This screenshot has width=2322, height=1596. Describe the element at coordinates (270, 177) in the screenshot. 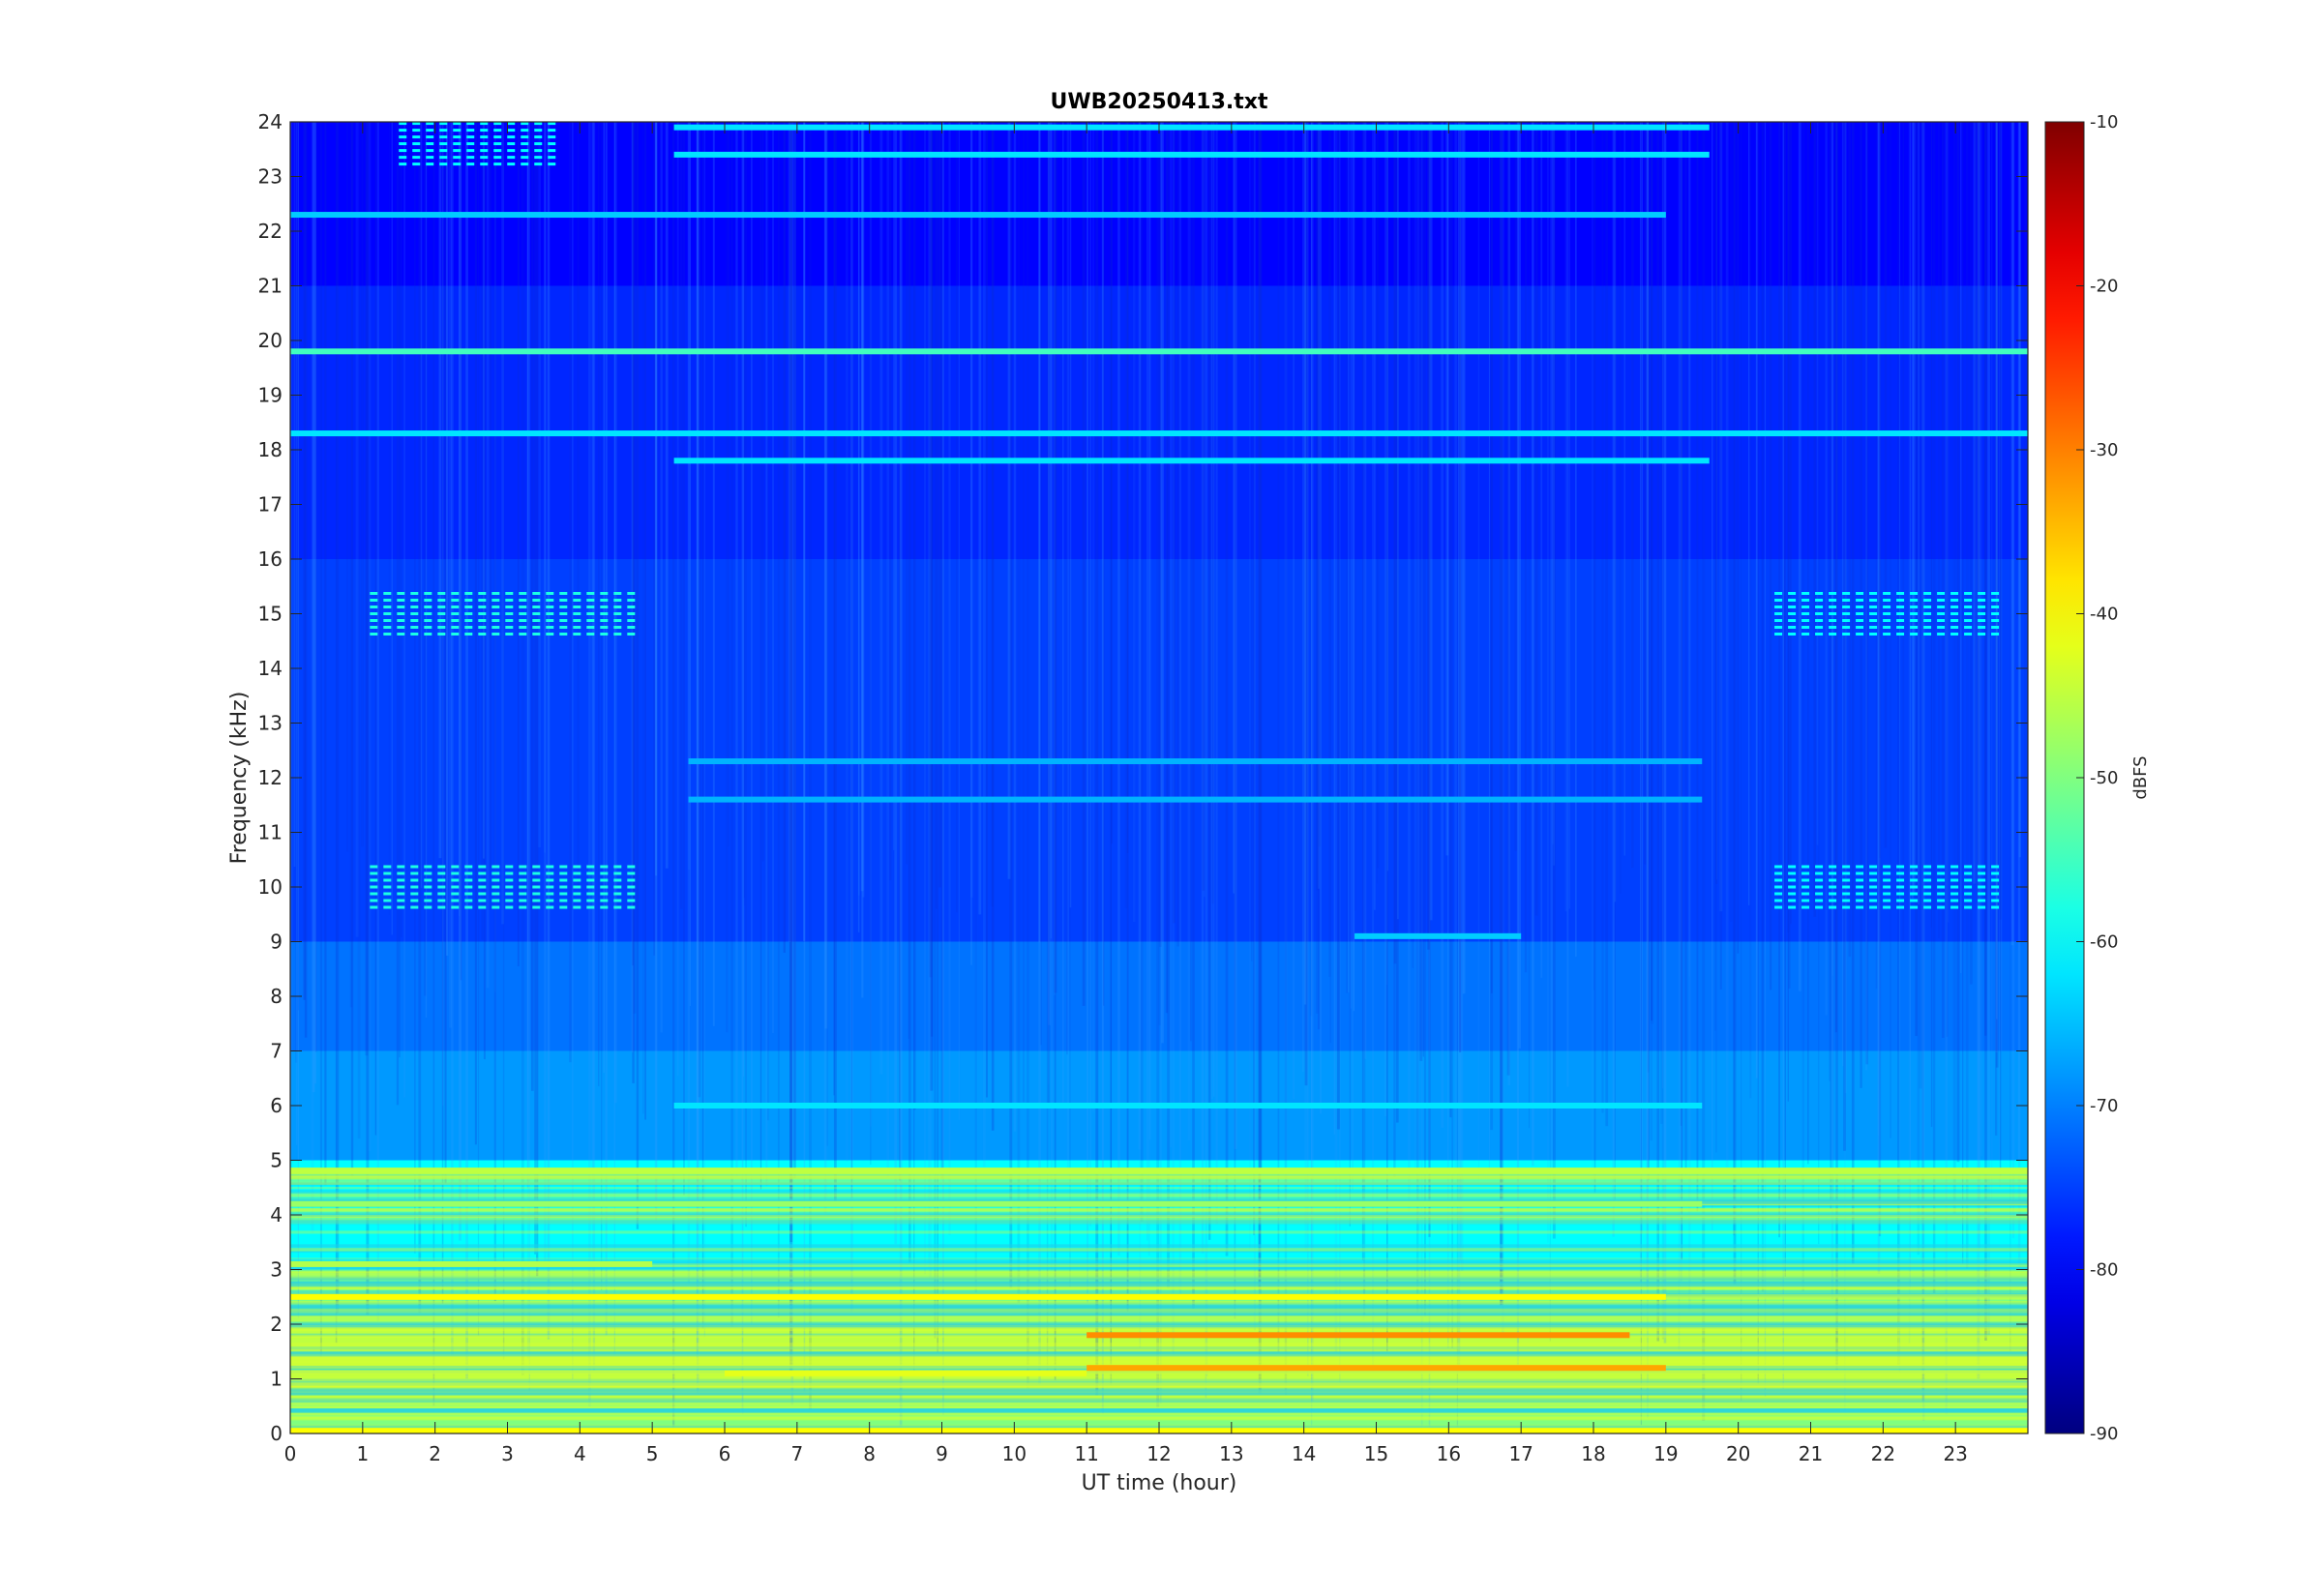

I see `y-tick-label-23: 23` at that location.